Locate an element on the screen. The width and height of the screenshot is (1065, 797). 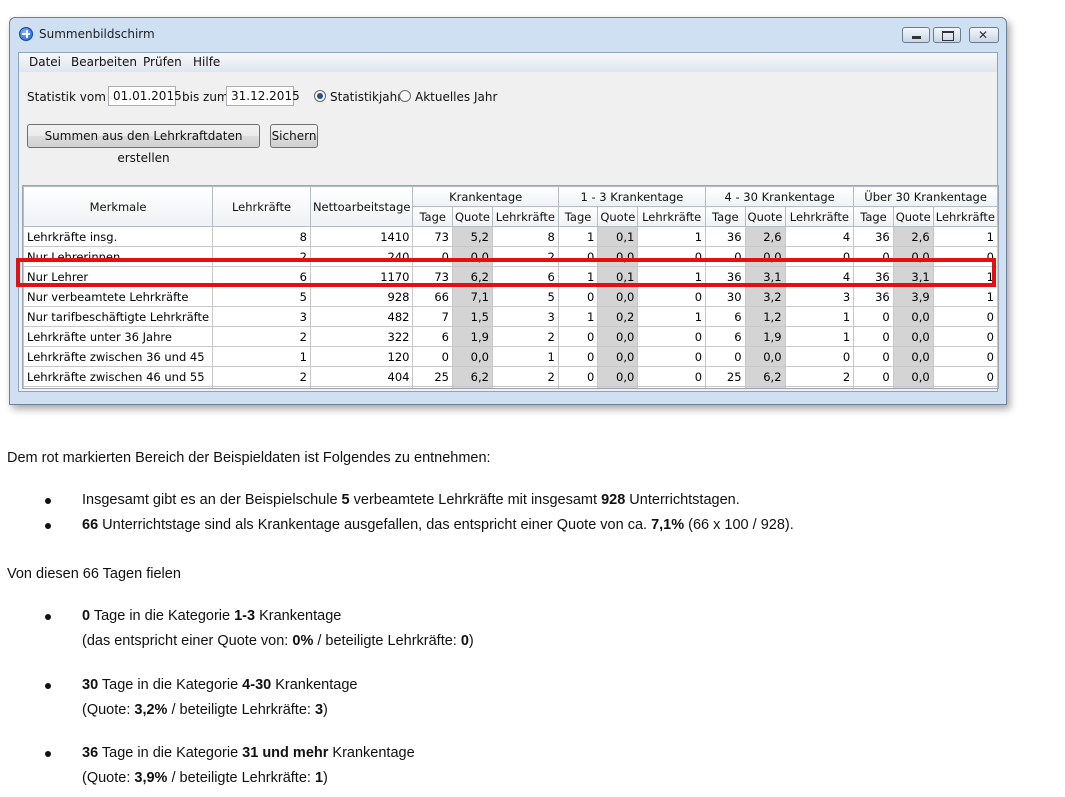
table-row: Nur Lehrerinnen 2 240 0 0,0 2 0 0,0 0 0 0,0 0 0 0,0 0 is located at coordinates (510, 256).